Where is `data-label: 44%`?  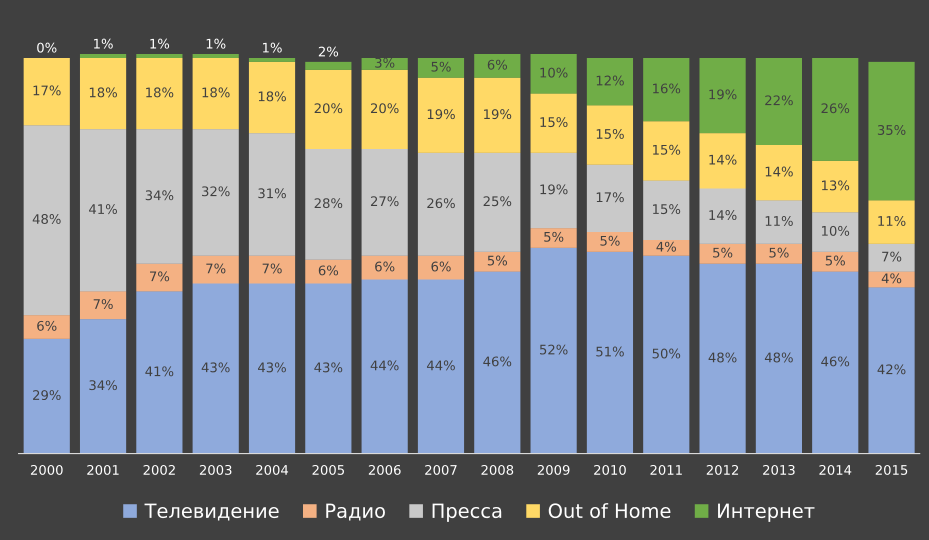
data-label: 44% is located at coordinates (440, 365).